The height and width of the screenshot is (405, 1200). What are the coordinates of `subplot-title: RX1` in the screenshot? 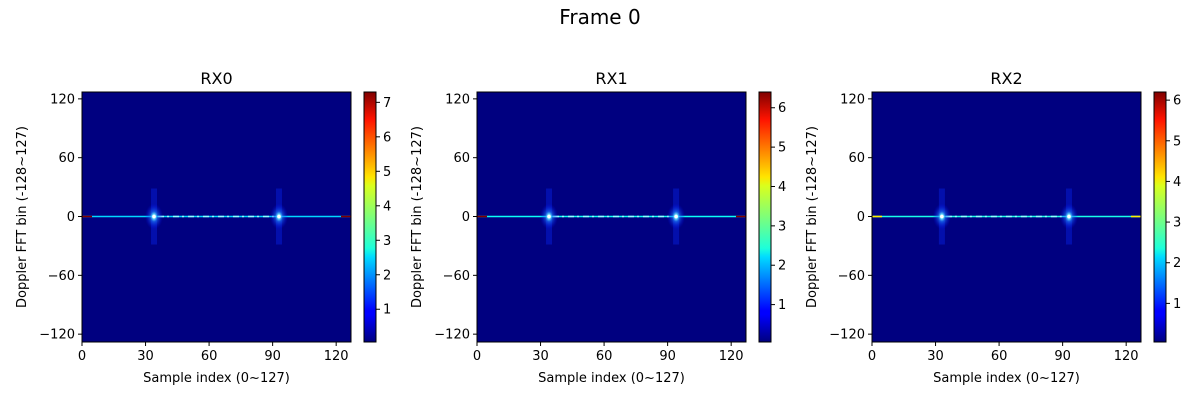 It's located at (611, 78).